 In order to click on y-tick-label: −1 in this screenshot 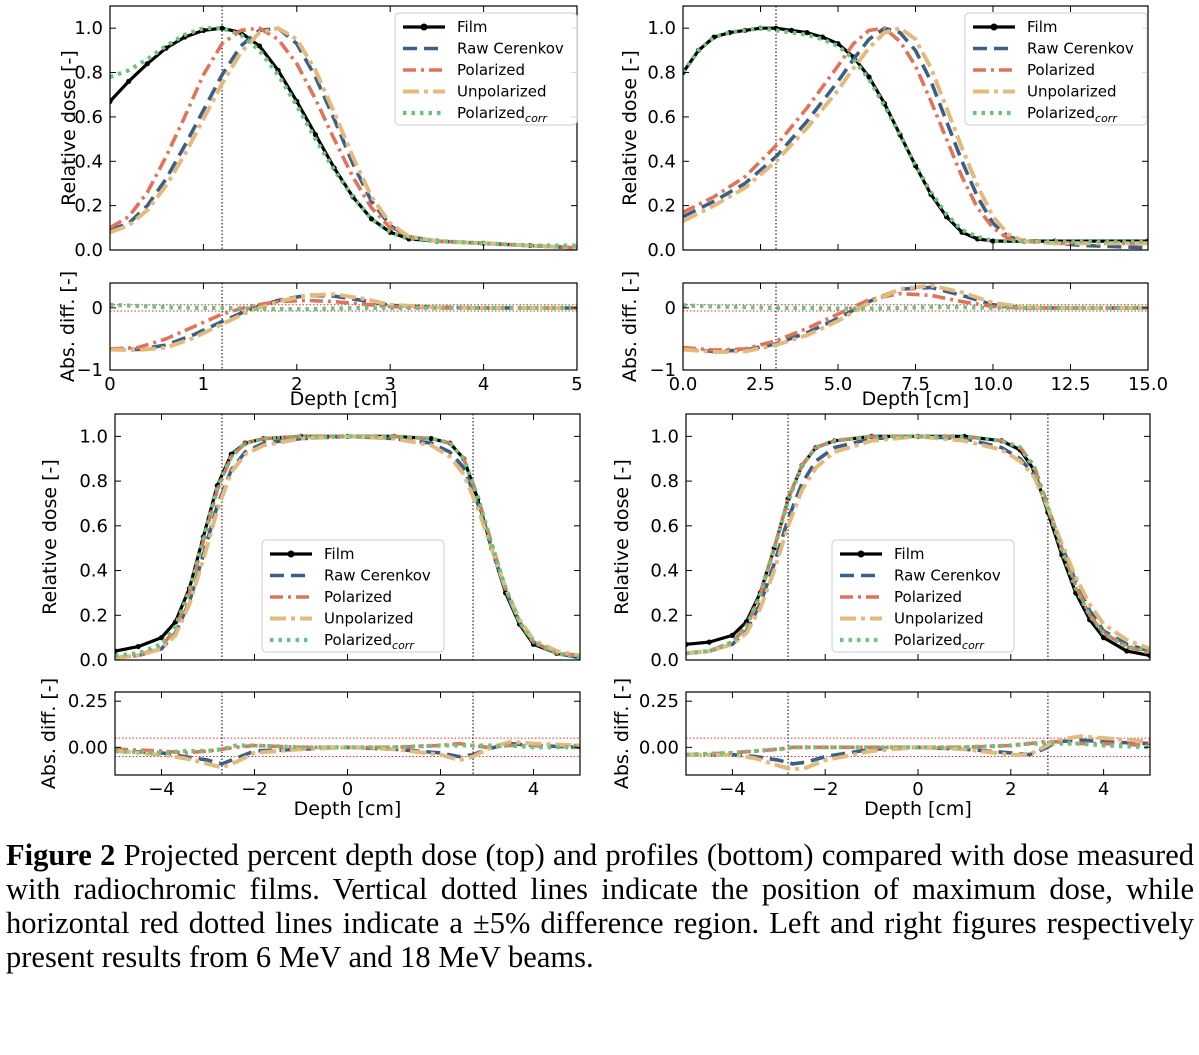, I will do `click(89, 370)`.